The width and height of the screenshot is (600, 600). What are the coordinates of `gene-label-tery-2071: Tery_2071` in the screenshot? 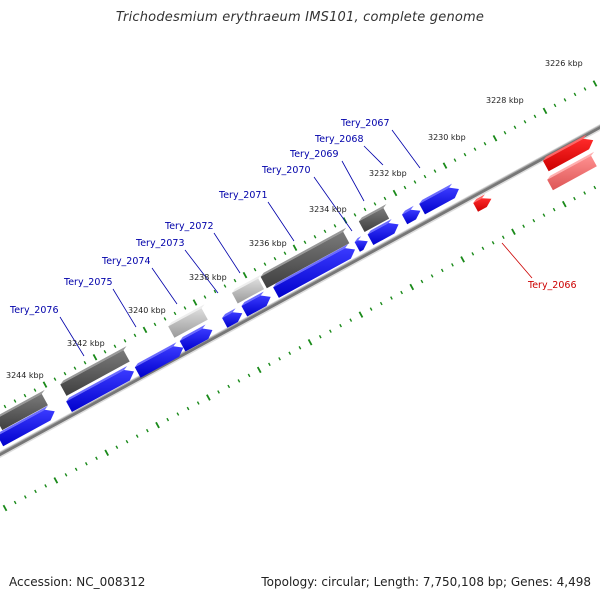 It's located at (243, 195).